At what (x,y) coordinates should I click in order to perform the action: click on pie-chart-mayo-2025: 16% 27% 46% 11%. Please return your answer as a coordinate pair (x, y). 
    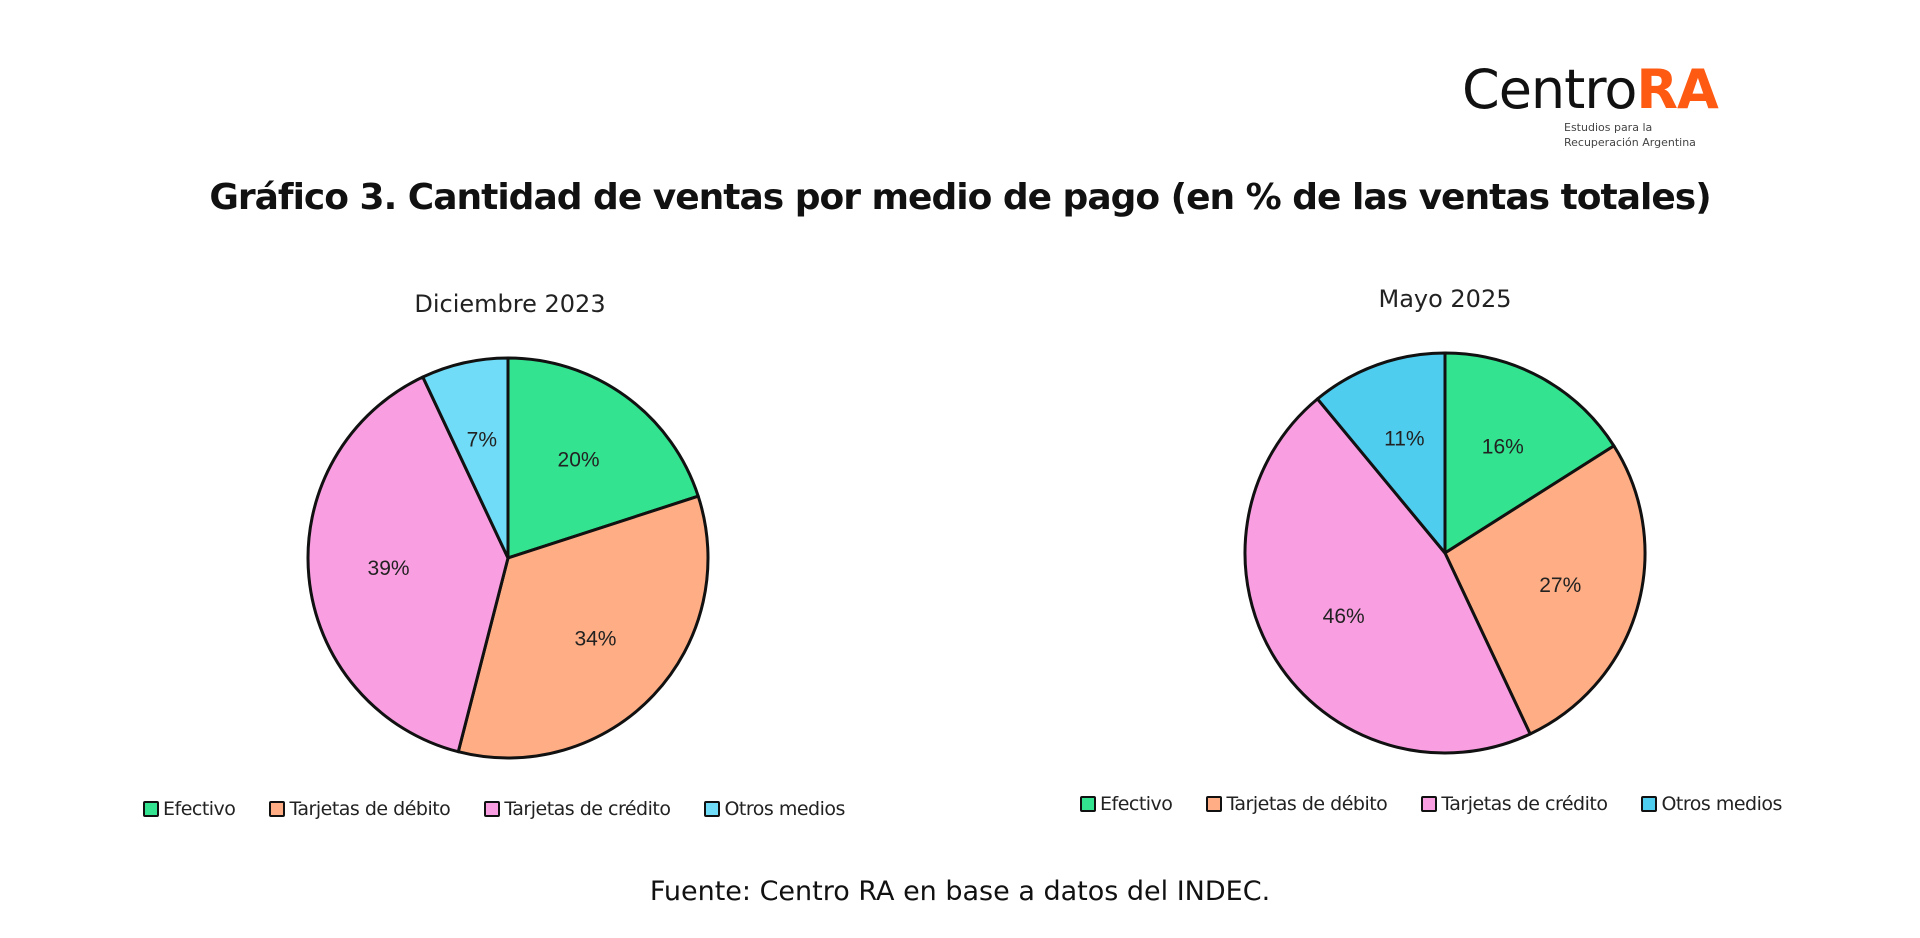
    Looking at the image, I should click on (1445, 553).